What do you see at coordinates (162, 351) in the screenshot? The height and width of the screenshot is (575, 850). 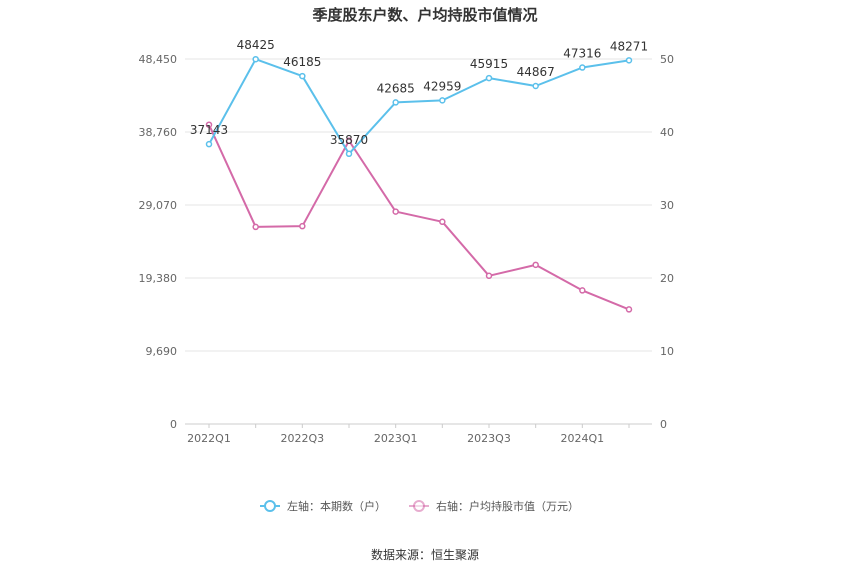 I see `y-left-tick-label: 9,690` at bounding box center [162, 351].